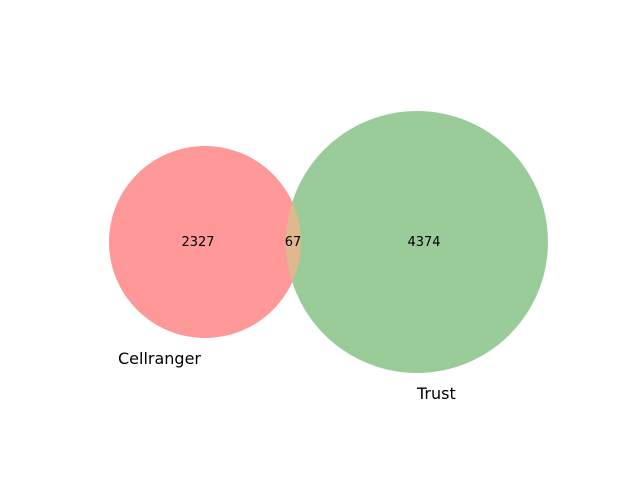 The height and width of the screenshot is (480, 640). What do you see at coordinates (293, 242) in the screenshot?
I see `count-intersection: 67` at bounding box center [293, 242].